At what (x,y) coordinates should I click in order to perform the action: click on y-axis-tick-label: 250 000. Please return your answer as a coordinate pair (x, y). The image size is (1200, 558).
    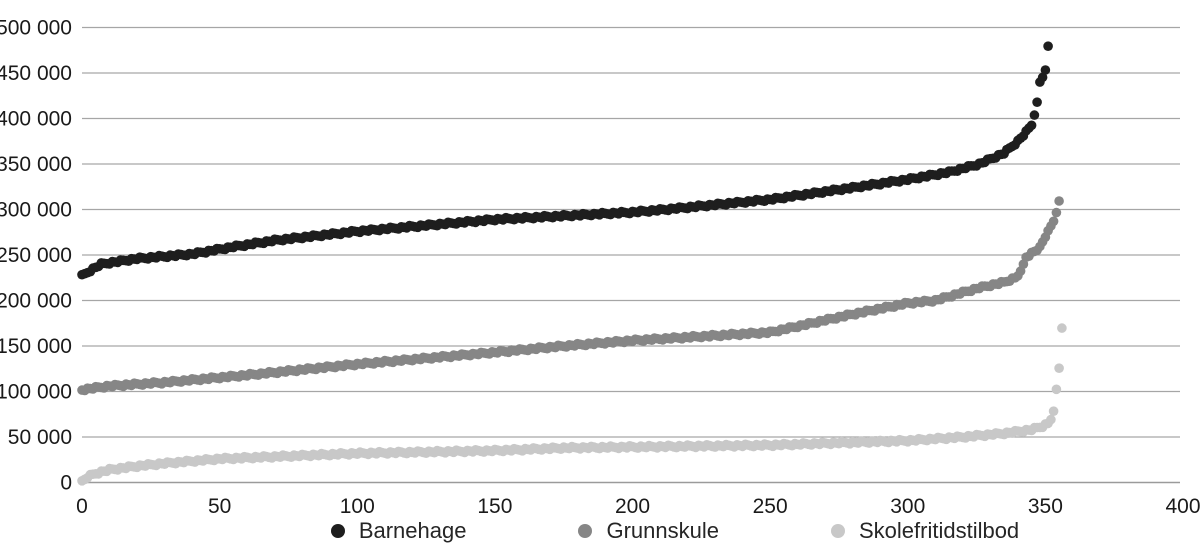
    Looking at the image, I should click on (36, 255).